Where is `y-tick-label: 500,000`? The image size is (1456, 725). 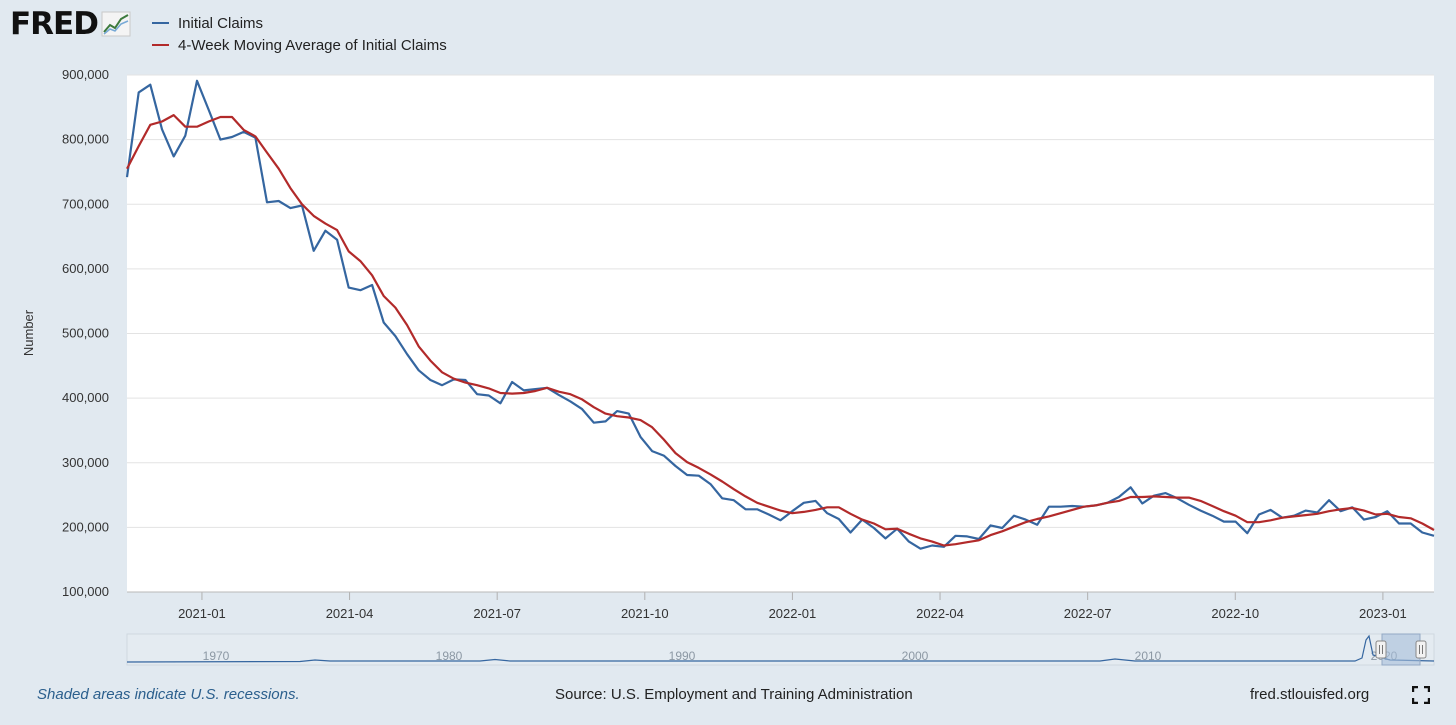
y-tick-label: 500,000 is located at coordinates (85, 333).